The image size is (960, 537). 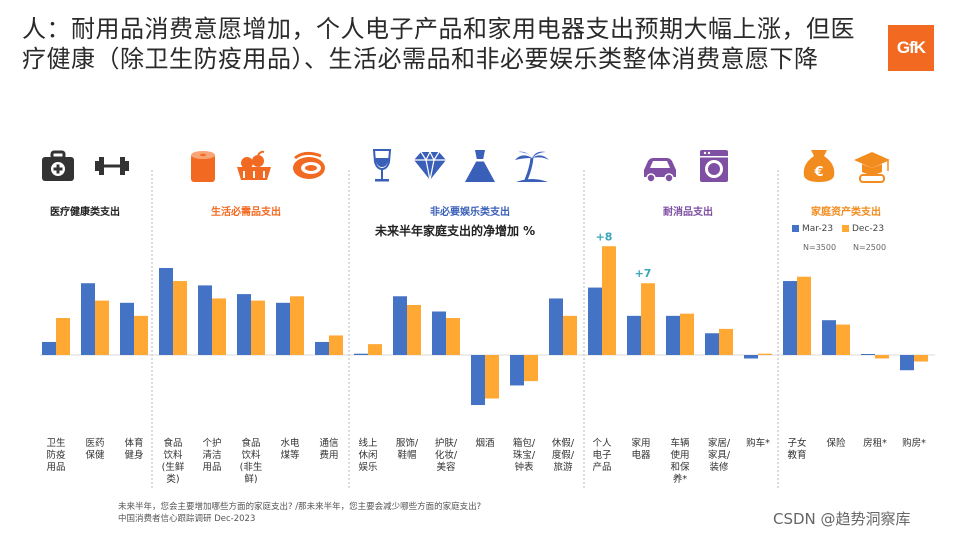 What do you see at coordinates (563, 443) in the screenshot?
I see `category-label: 休假/` at bounding box center [563, 443].